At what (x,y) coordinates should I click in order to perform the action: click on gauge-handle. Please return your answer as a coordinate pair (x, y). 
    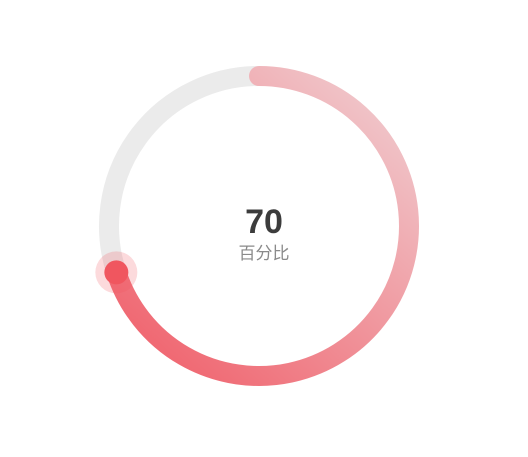
    Looking at the image, I should click on (116, 272).